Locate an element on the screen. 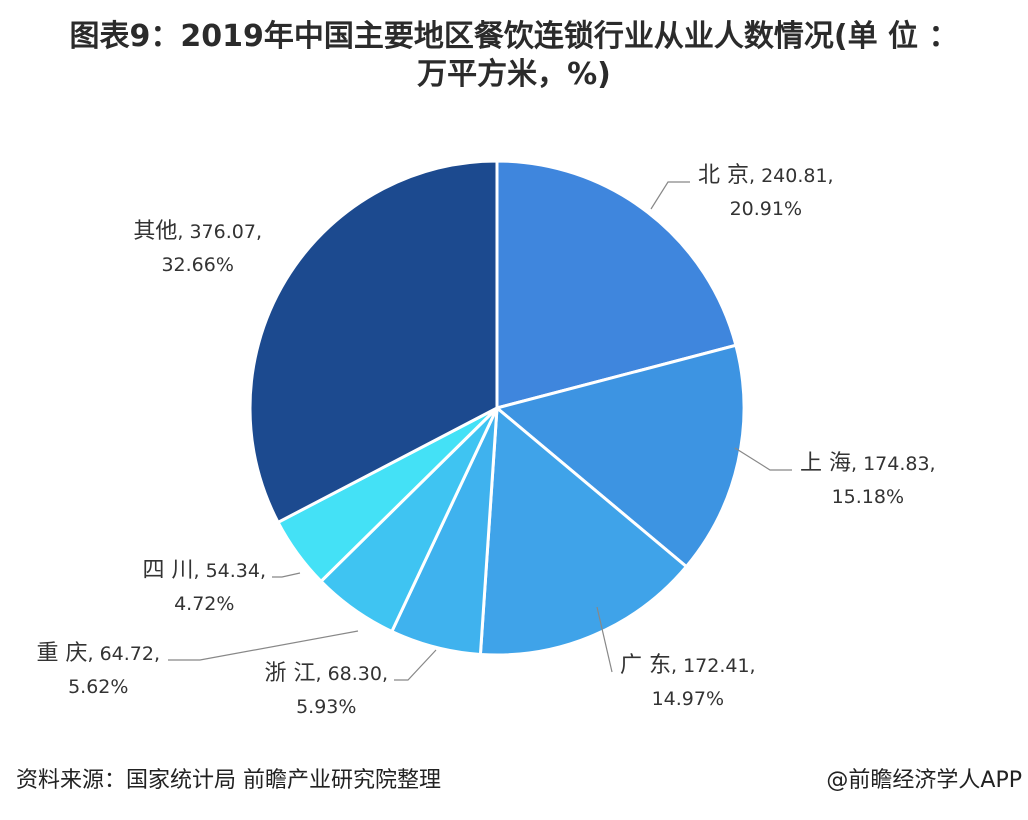 Image resolution: width=1028 pixels, height=820 pixels. slice-value: , 240.81, is located at coordinates (791, 176).